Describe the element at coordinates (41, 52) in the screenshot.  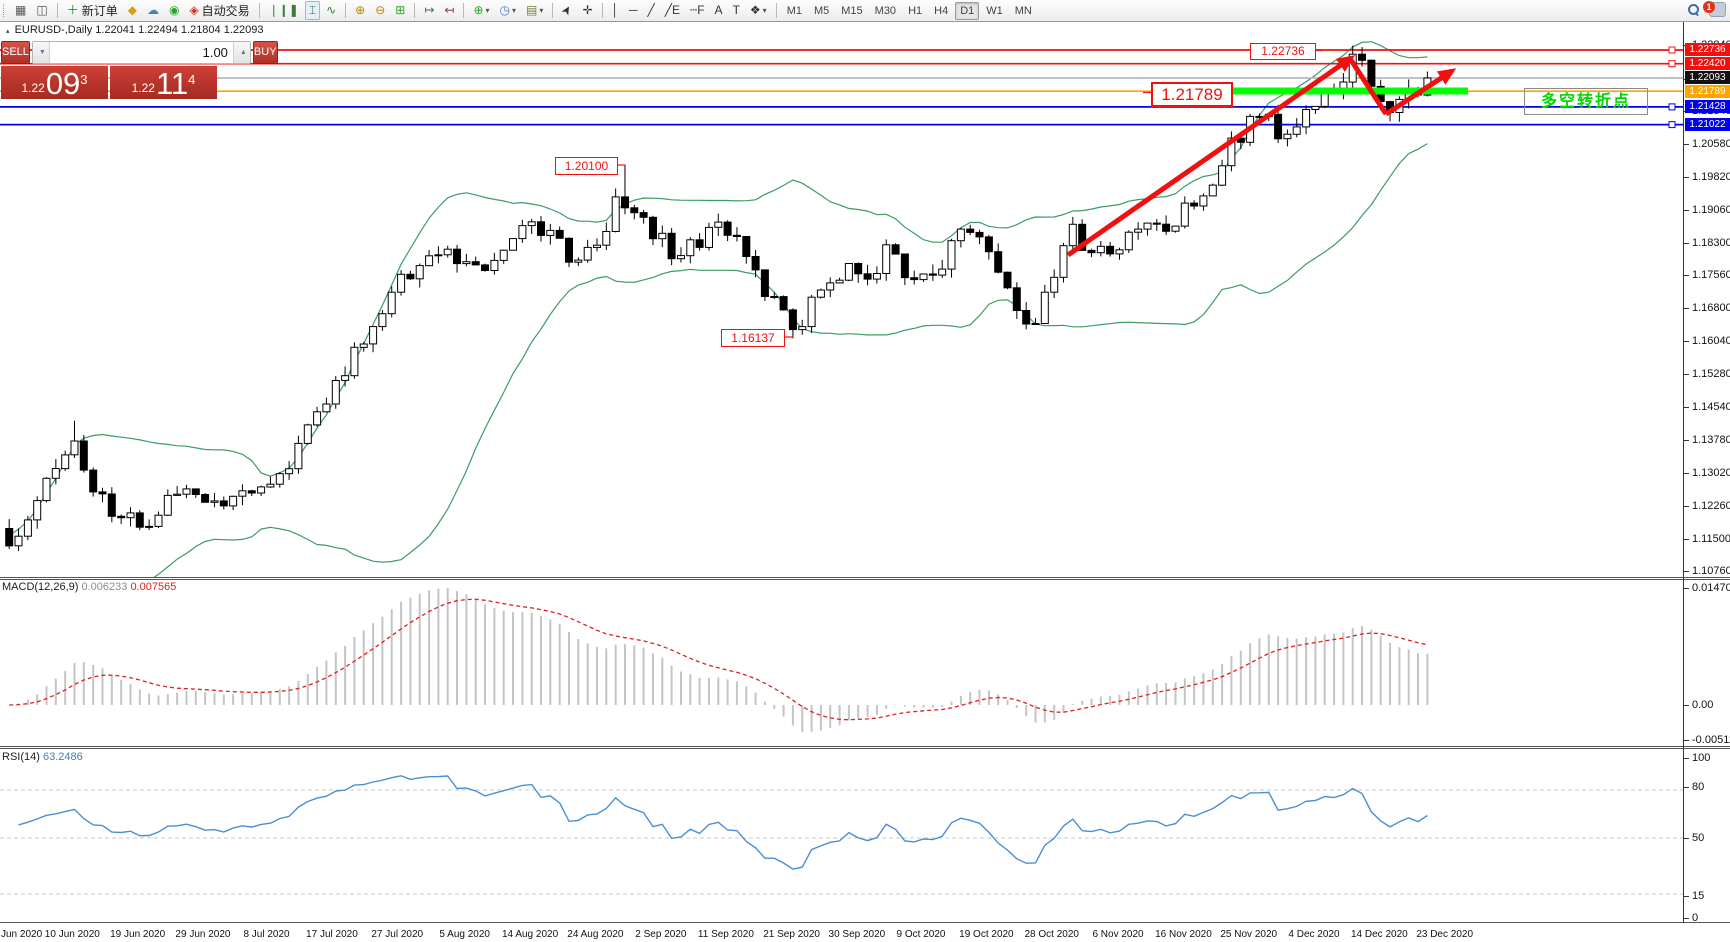
I see `volume-decrease-button: ▼` at that location.